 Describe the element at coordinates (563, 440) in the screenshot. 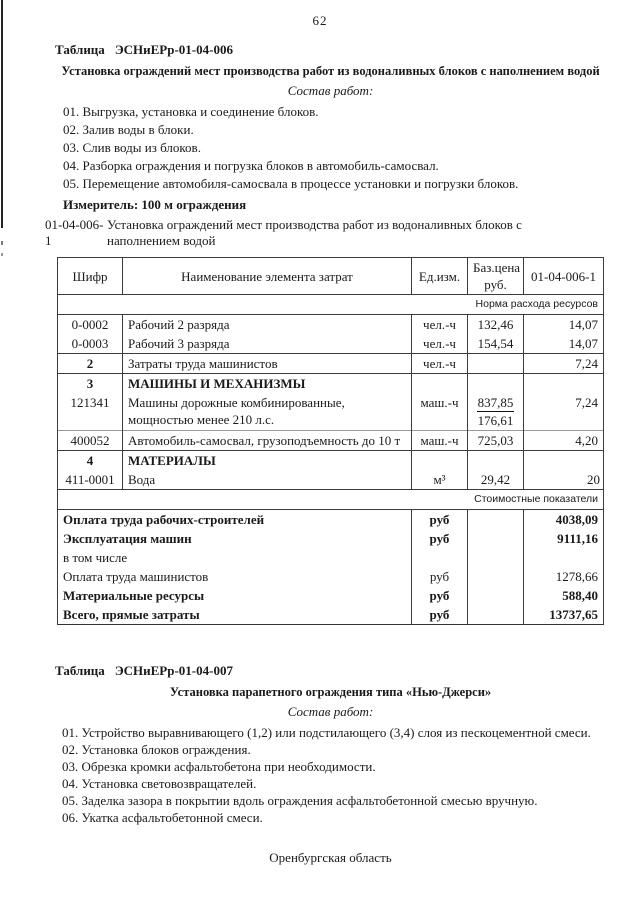

I see `value-cell: 4,20` at that location.